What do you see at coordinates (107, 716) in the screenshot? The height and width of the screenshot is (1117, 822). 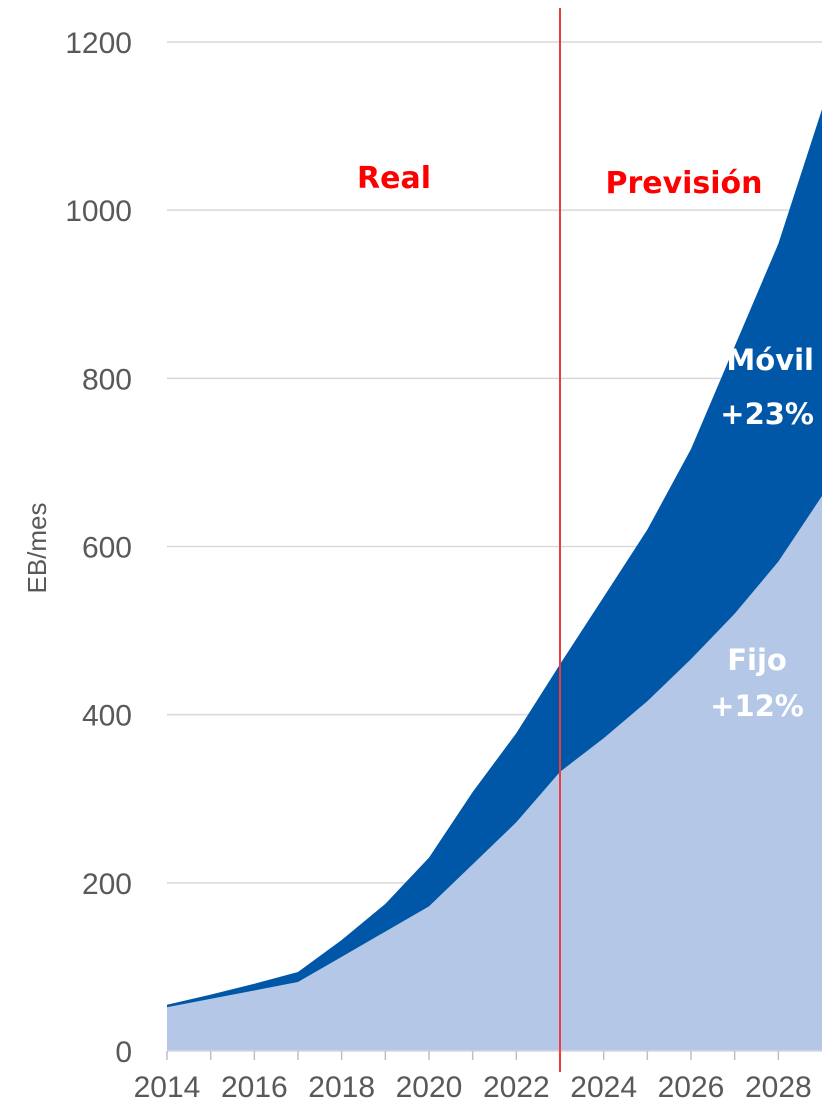 I see `y-tick-label: 400` at bounding box center [107, 716].